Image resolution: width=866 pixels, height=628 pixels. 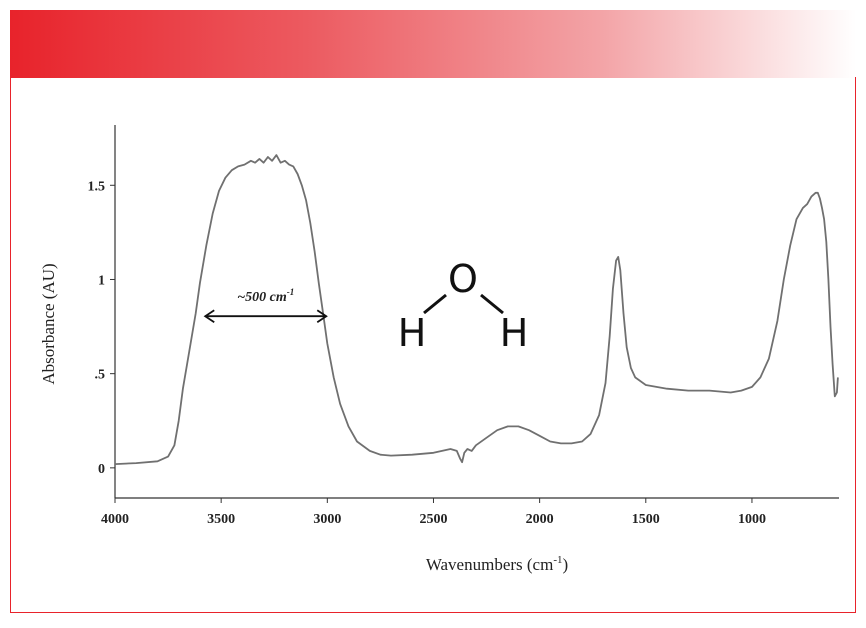 What do you see at coordinates (221, 519) in the screenshot?
I see `x-tick-label: 3500` at bounding box center [221, 519].